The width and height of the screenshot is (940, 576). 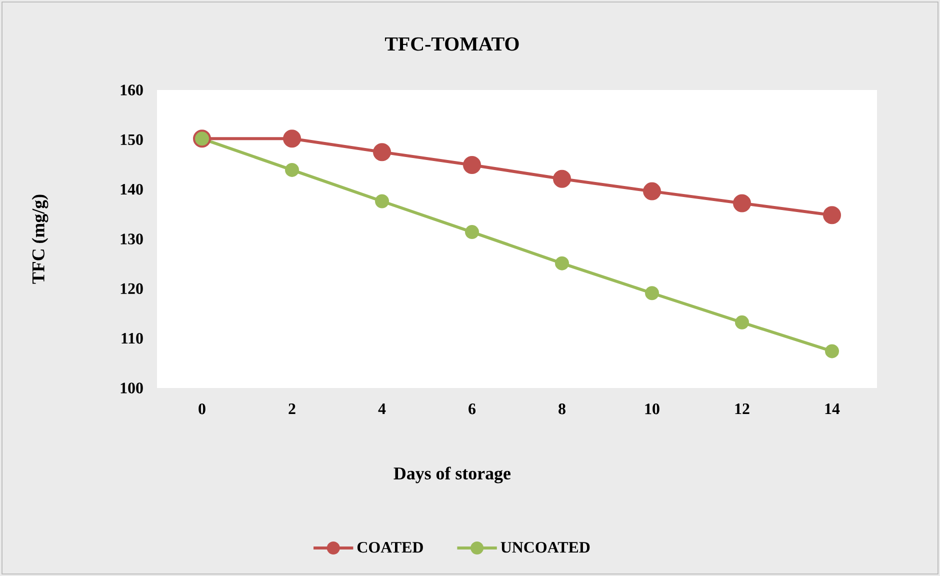 I want to click on x-tick-label: 10, so click(x=652, y=409).